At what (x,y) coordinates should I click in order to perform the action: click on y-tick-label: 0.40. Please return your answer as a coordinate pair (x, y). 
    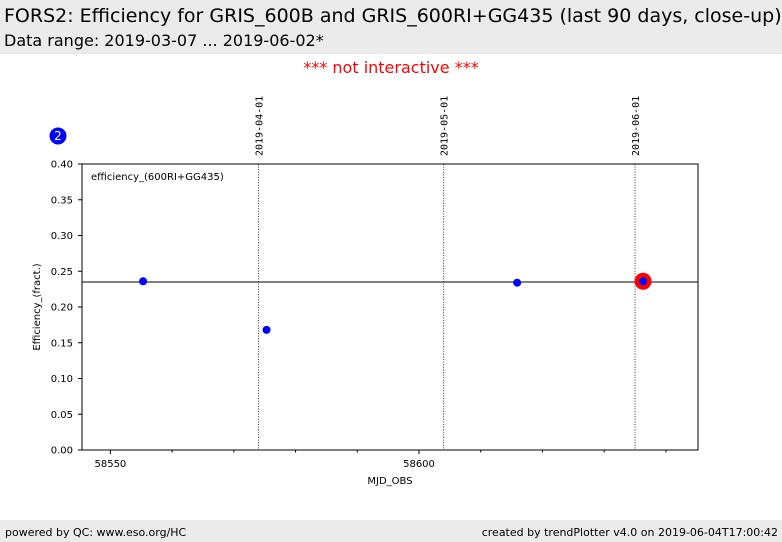
    Looking at the image, I should click on (62, 165).